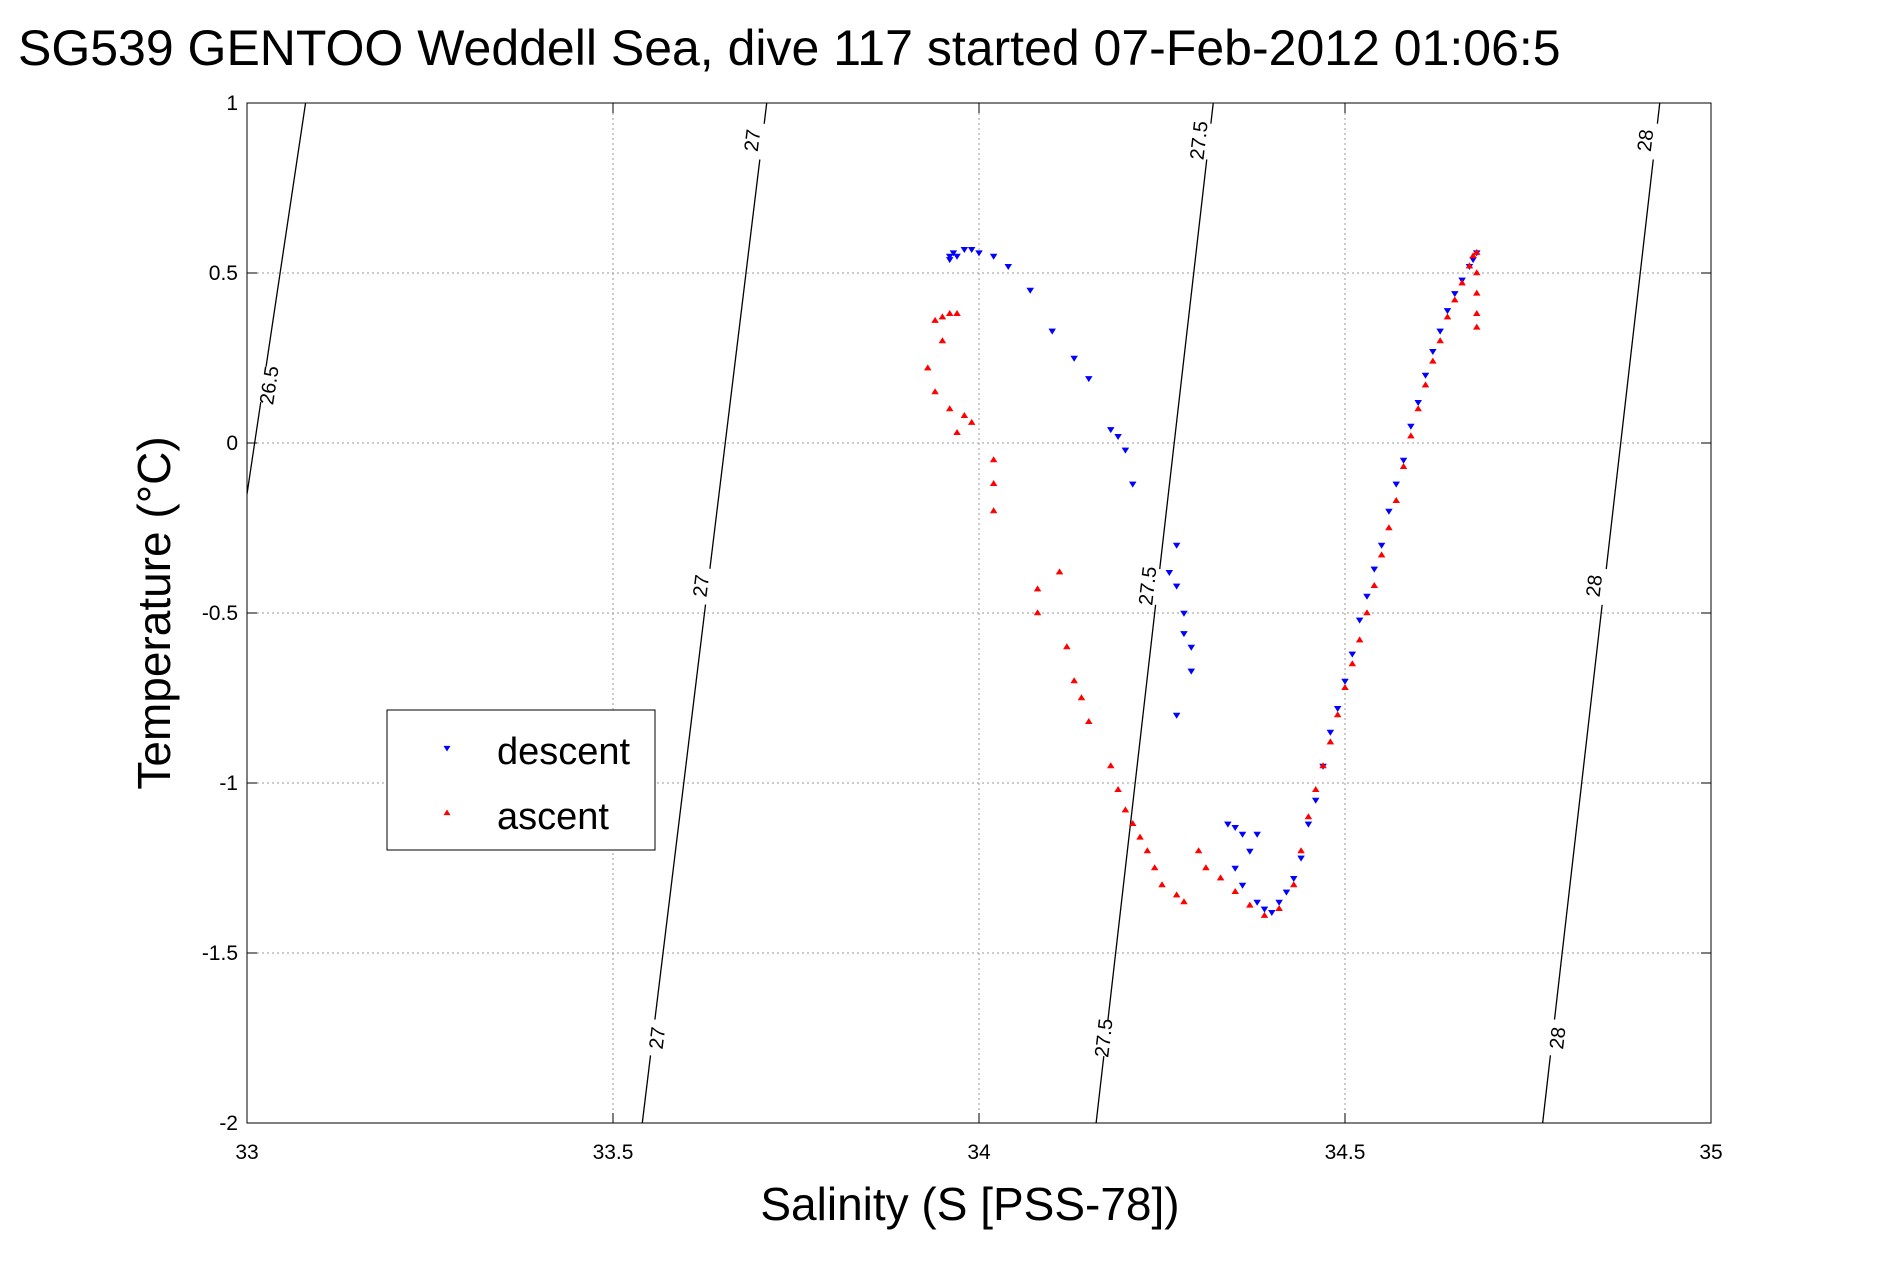 This screenshot has height=1262, width=1891. I want to click on y-tick-label: -1.5, so click(220, 953).